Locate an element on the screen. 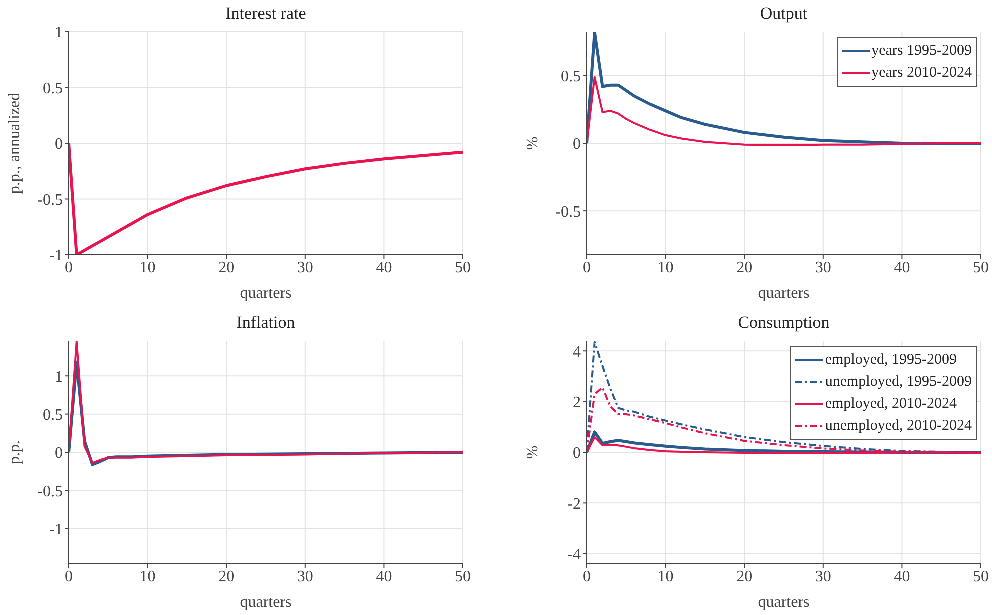  y-tick-label: 4 is located at coordinates (577, 352).